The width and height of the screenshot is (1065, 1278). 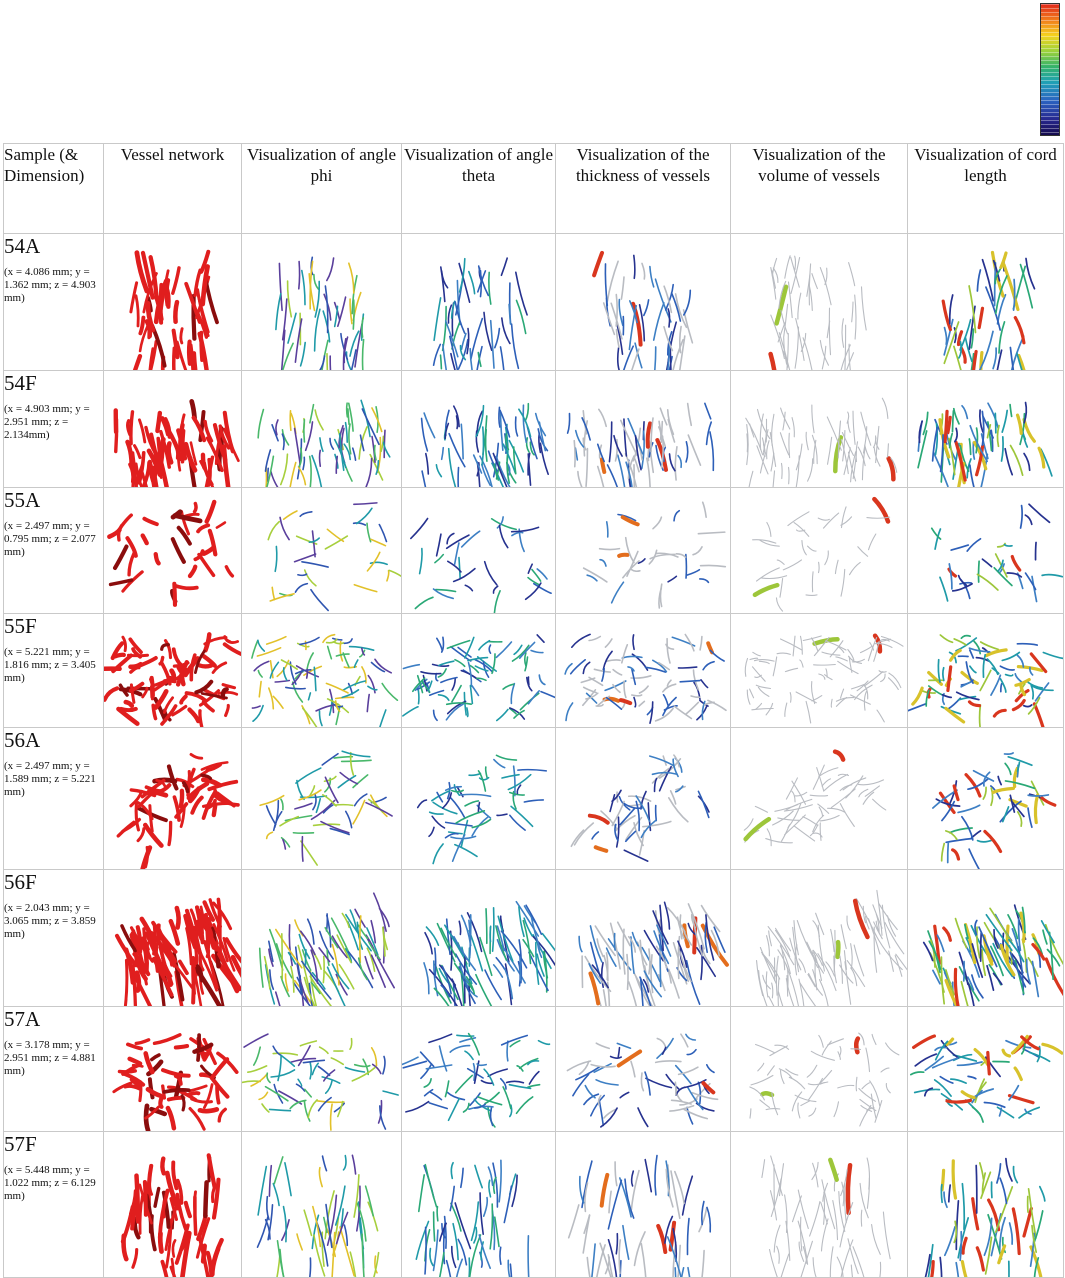 I want to click on angle-phi-image, so click(x=322, y=799).